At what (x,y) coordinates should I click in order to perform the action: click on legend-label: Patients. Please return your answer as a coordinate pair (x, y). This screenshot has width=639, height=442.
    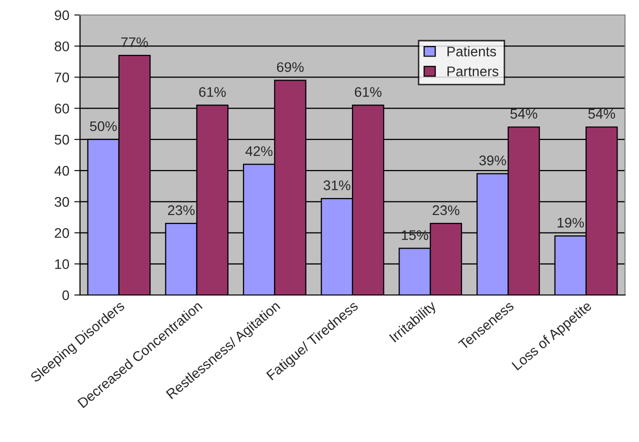
    Looking at the image, I should click on (472, 51).